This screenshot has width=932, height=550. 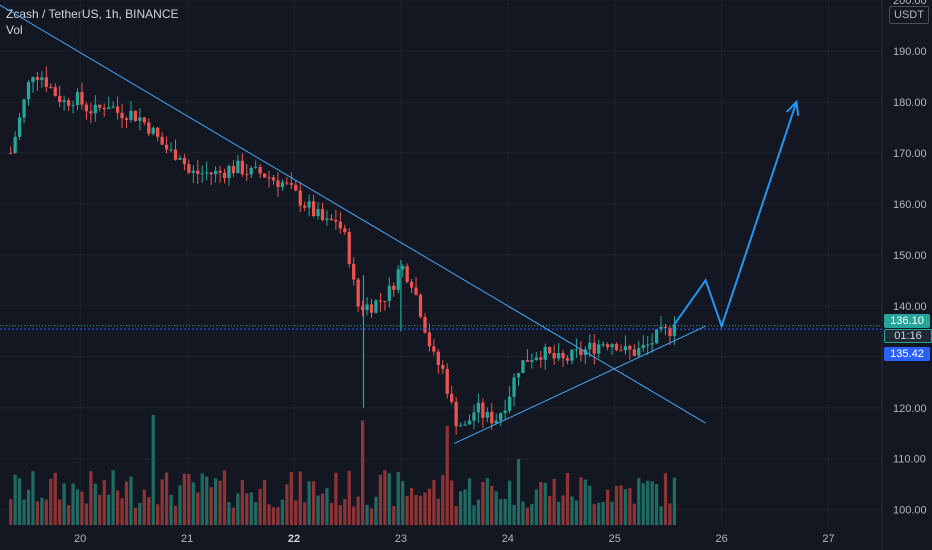 What do you see at coordinates (909, 15) in the screenshot?
I see `currency-label: USDT` at bounding box center [909, 15].